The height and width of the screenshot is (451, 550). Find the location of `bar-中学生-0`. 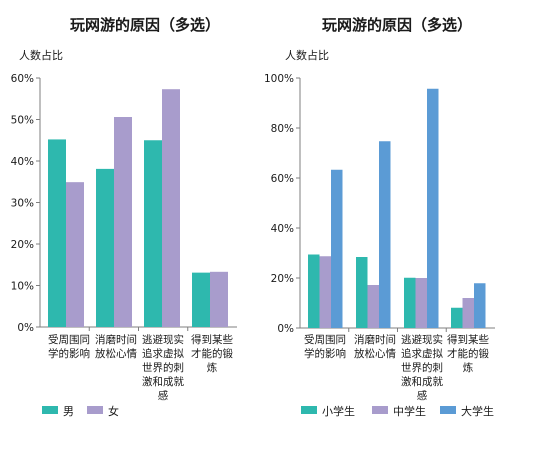

bar-中学生-0 is located at coordinates (325, 292).